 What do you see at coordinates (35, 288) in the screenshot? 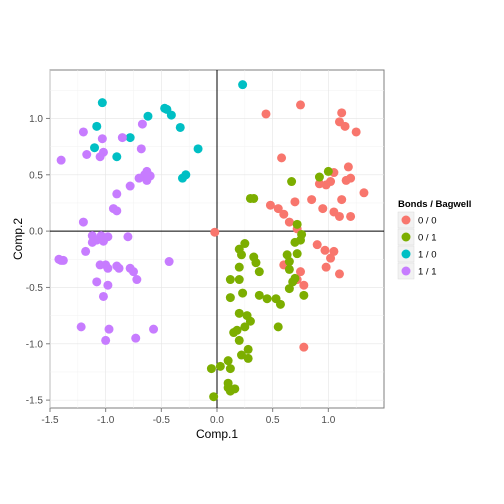
I see `y-tick-label: -0.5` at bounding box center [35, 288].